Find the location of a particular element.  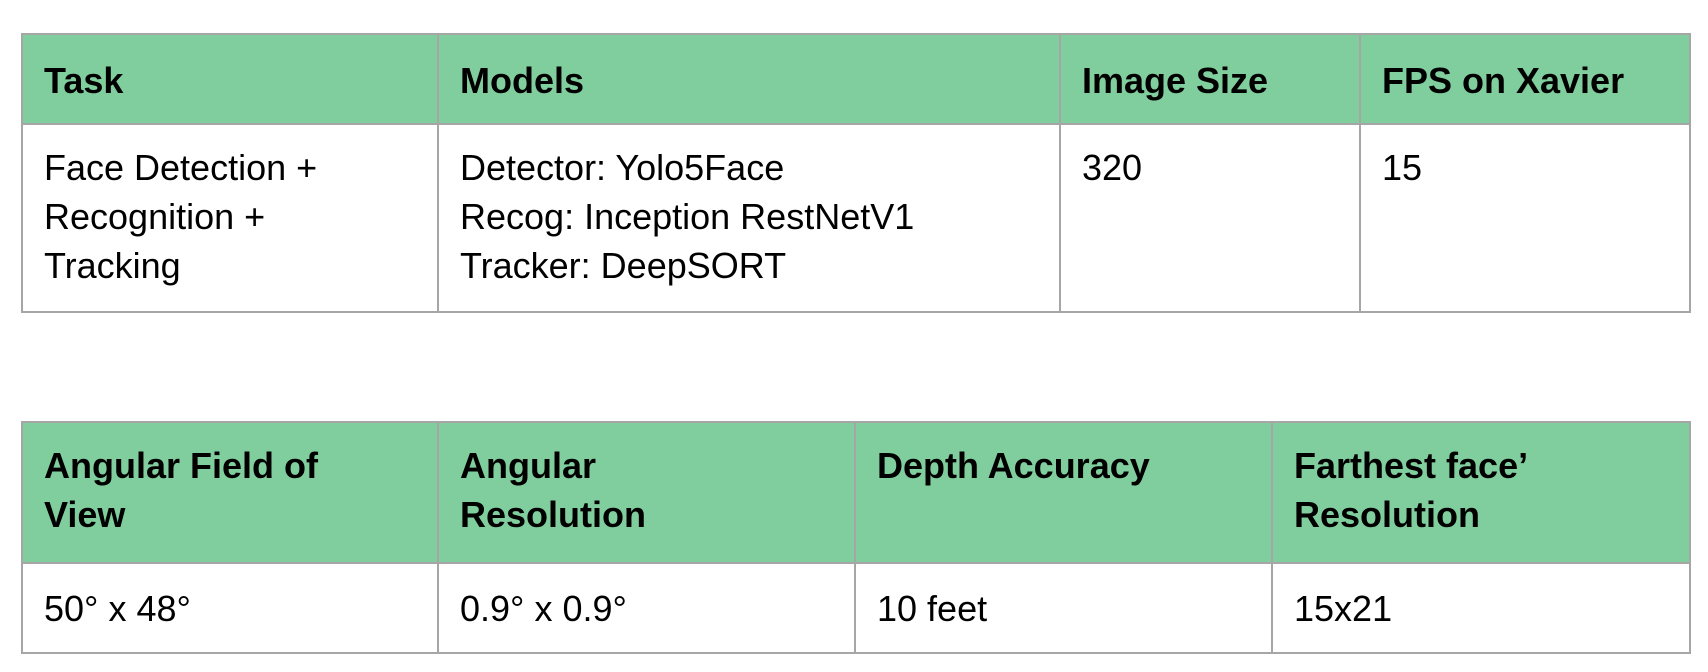

cell-angular-resolution: 0.9° x 0.9° is located at coordinates (646, 608).